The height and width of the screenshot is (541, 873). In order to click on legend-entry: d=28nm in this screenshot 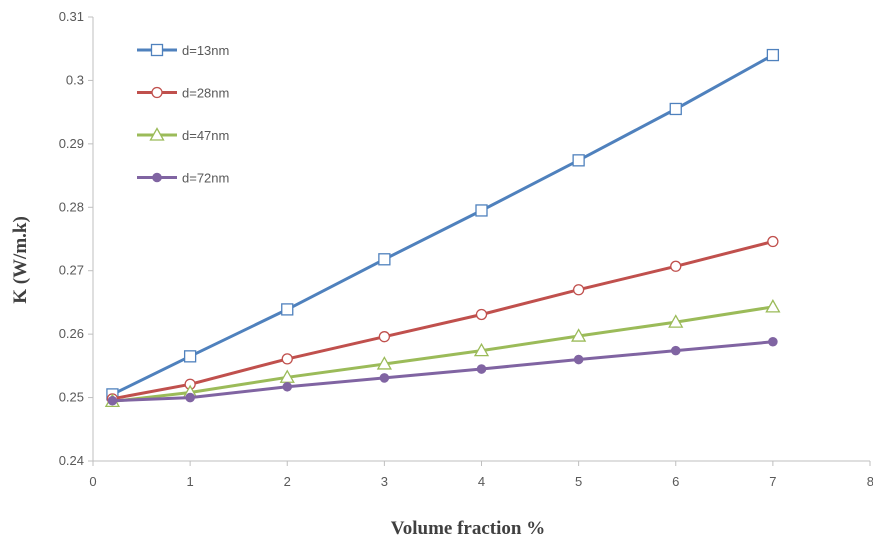, I will do `click(183, 93)`.